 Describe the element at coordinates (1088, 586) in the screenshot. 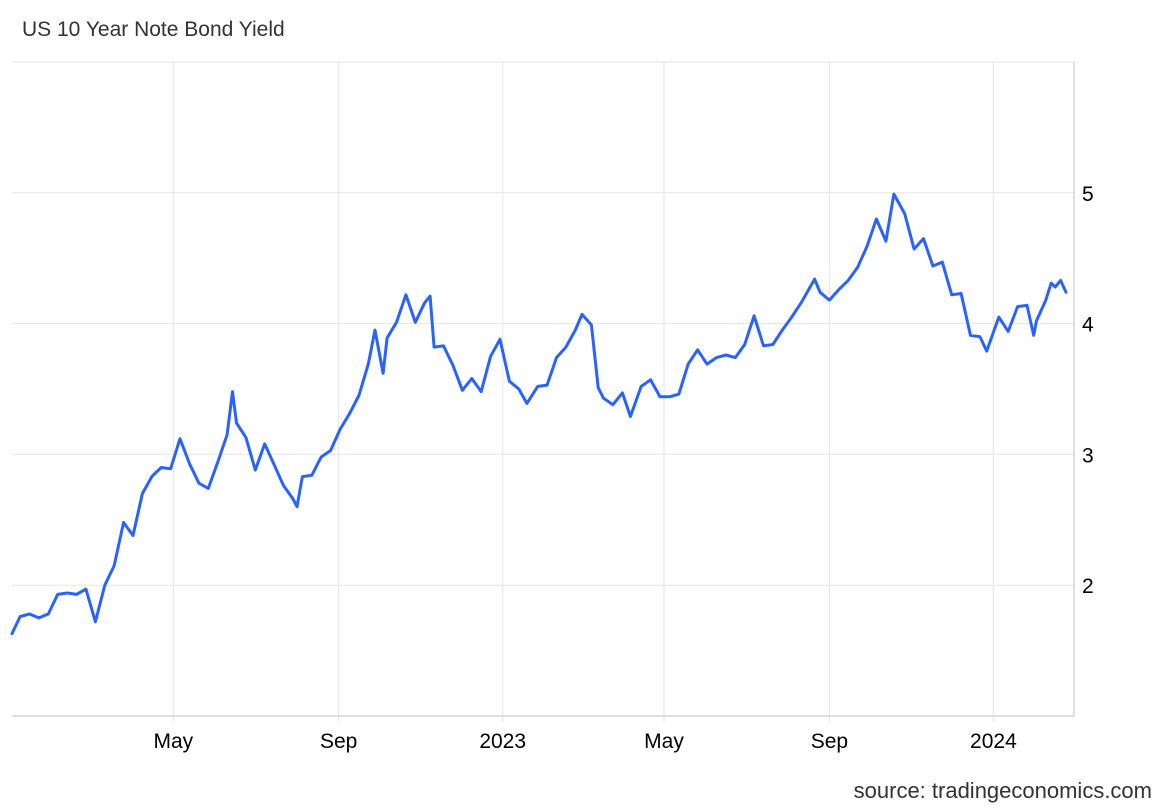

I see `y-tick-label: 2` at that location.